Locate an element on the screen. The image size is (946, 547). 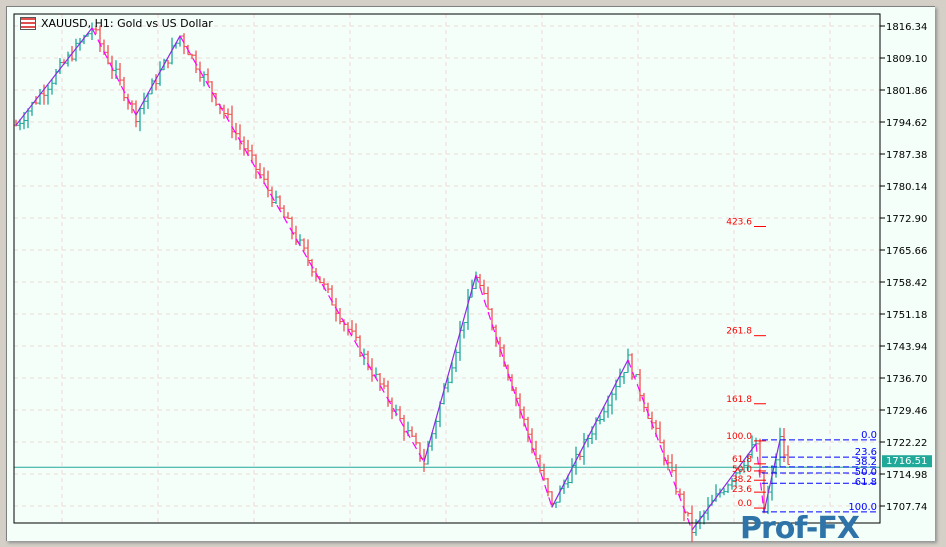
y-axis-label: 1743.94 is located at coordinates (906, 347).